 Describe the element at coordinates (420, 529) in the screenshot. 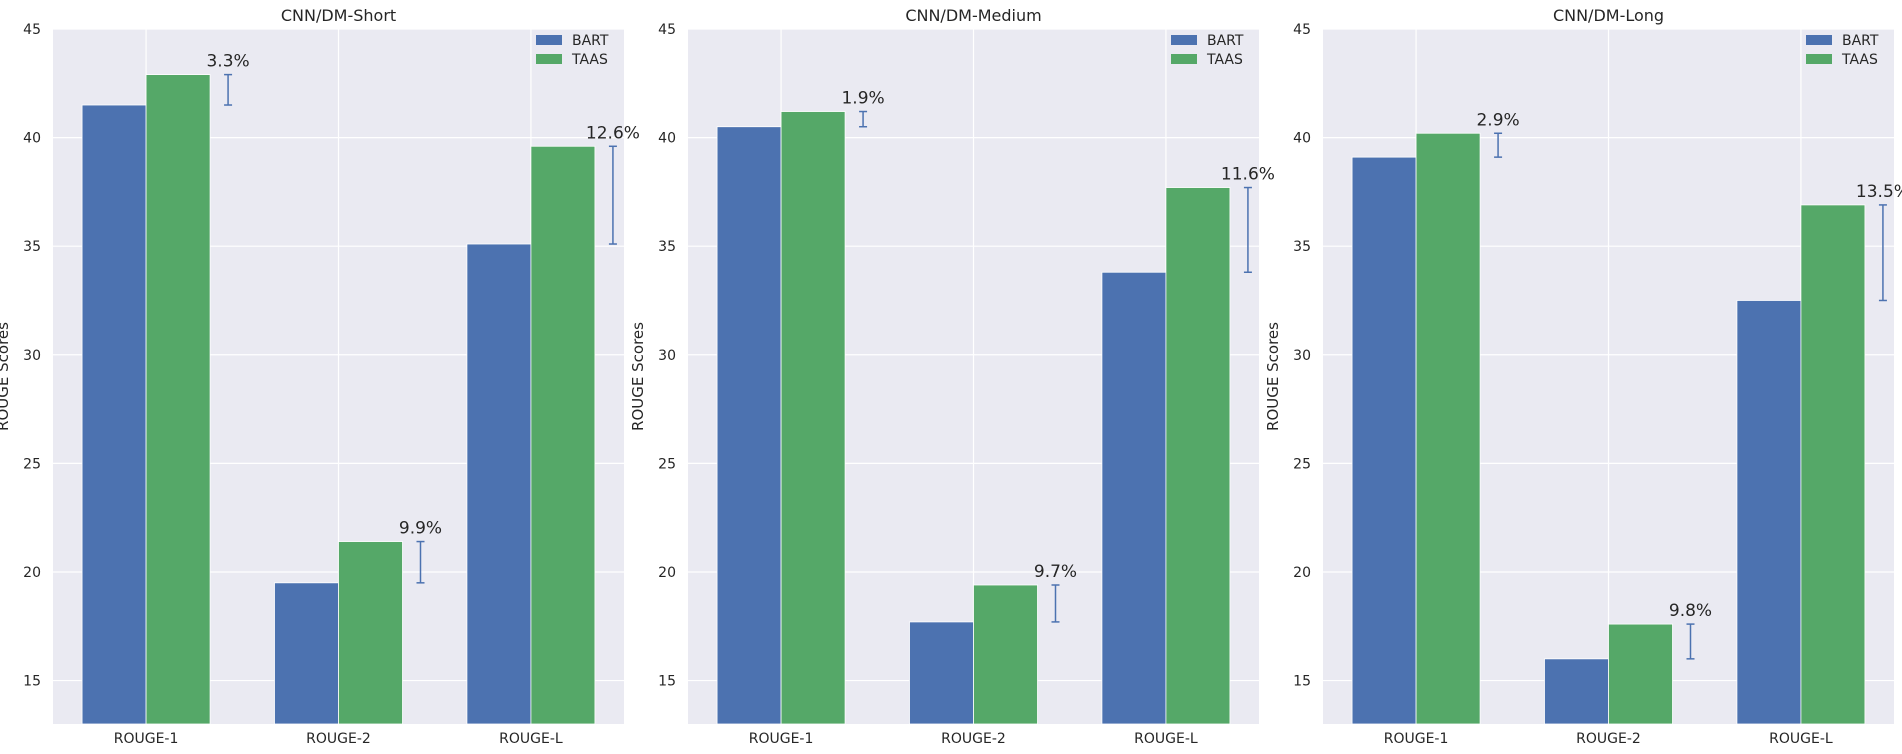

I see `improvement-label: 9.9%` at that location.